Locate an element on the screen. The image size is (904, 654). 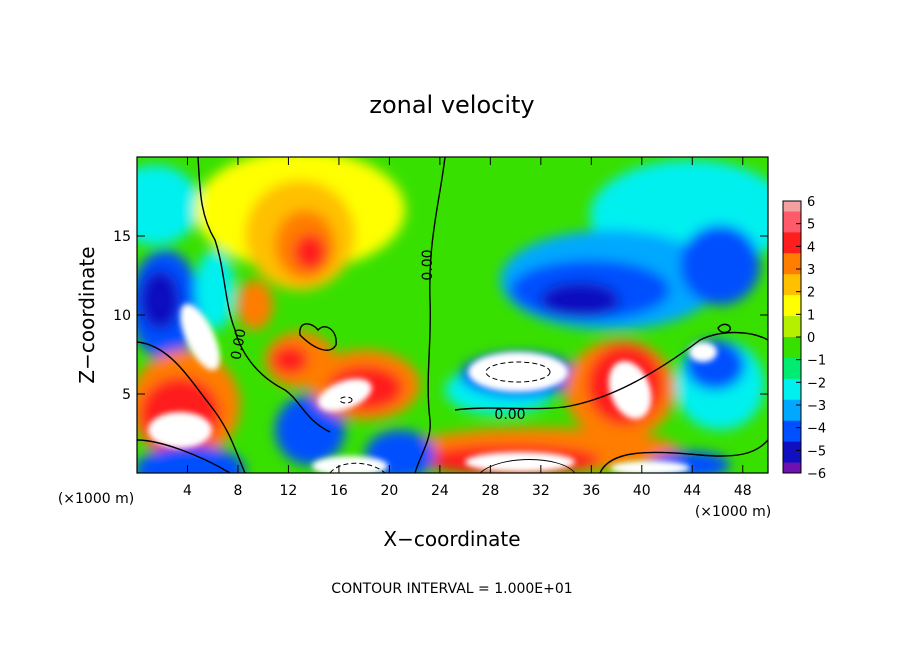
field-white-mid-right is located at coordinates (518, 372).